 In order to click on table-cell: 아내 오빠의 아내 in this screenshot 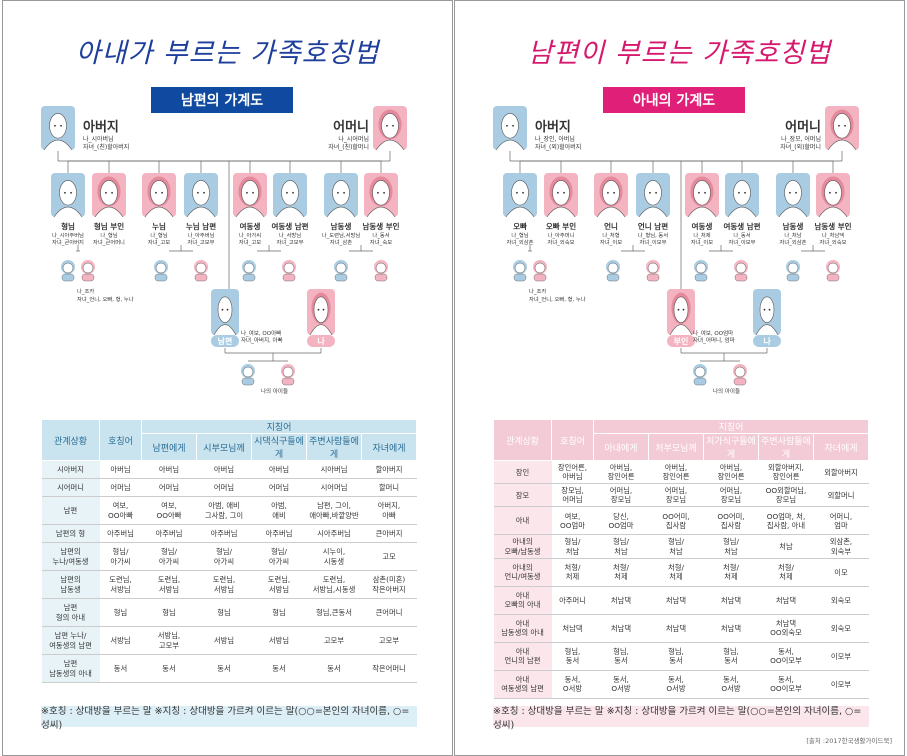, I will do `click(522, 600)`.